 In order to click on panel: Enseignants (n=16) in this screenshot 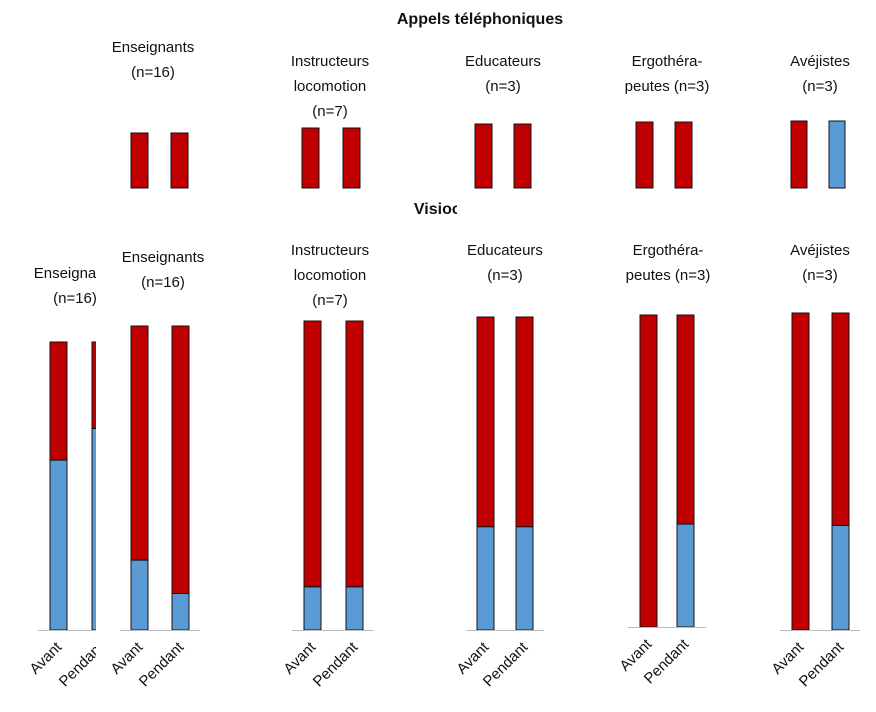, I will do `click(160, 143)`.